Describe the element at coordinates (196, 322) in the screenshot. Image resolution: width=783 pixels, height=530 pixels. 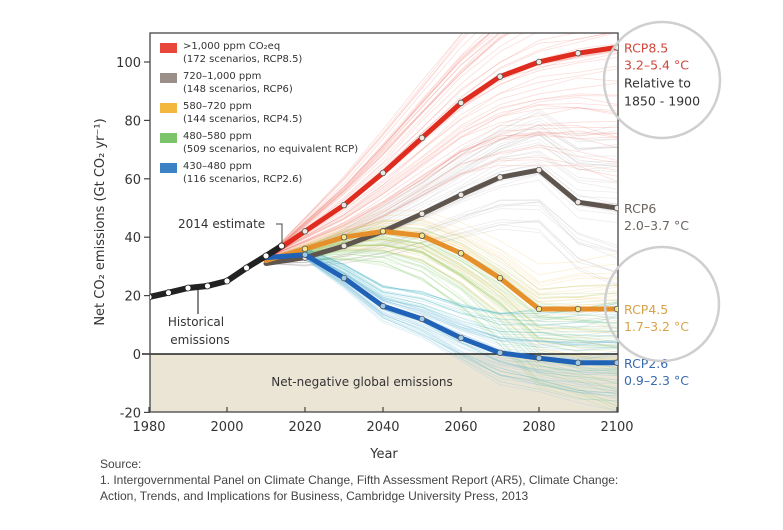
I see `historical-annotation-line1: Historical` at that location.